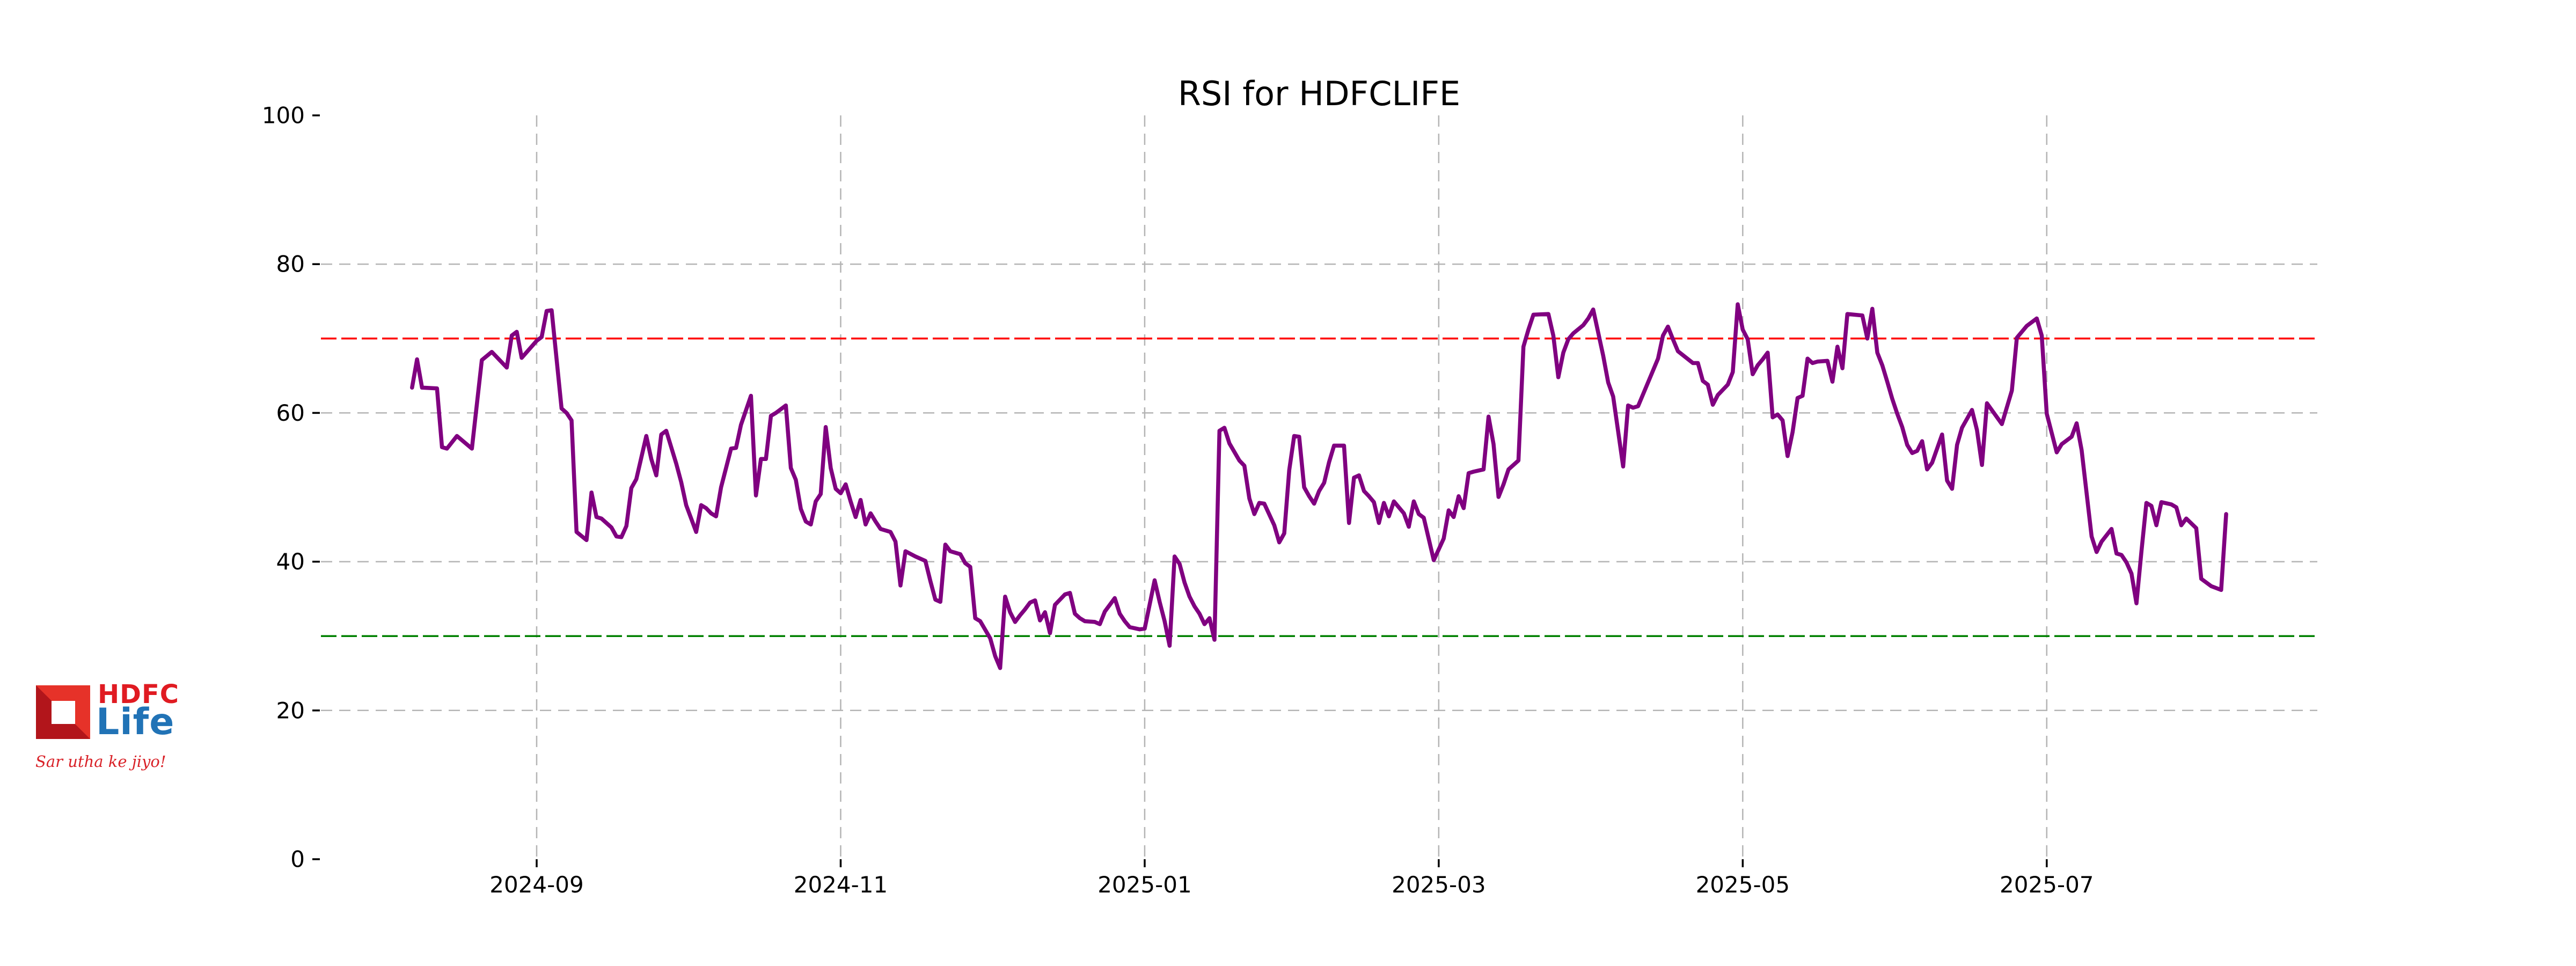  I want to click on x-tick-label-2025-03: 2025-03, so click(1439, 885).